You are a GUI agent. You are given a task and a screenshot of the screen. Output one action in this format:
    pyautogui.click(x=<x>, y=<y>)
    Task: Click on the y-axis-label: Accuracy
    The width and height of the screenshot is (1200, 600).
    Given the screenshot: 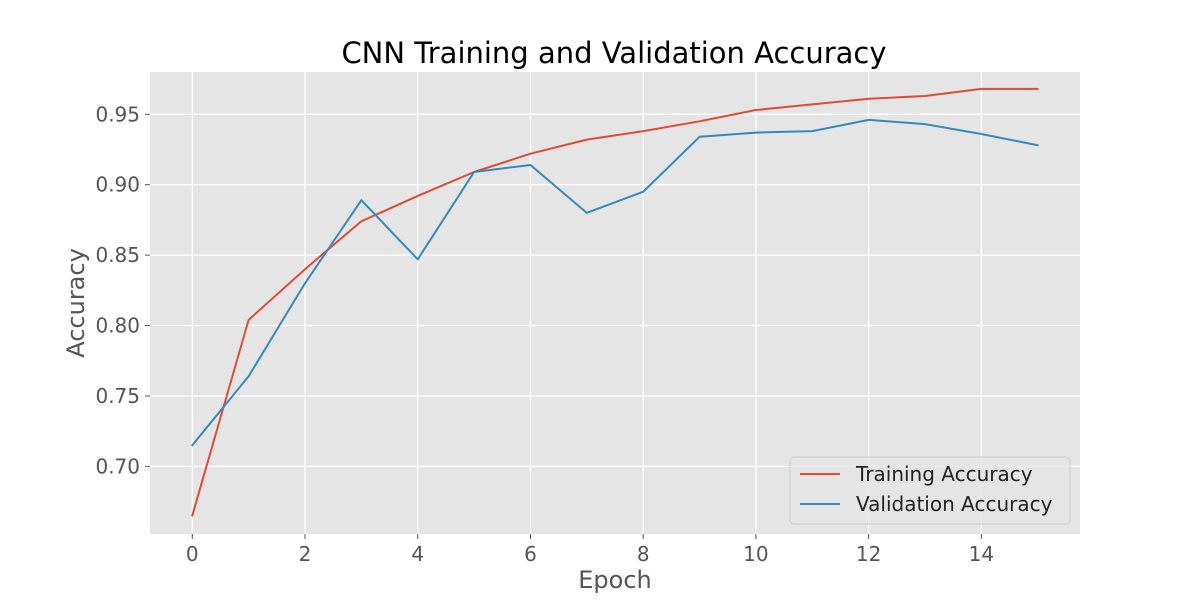 What is the action you would take?
    pyautogui.click(x=76, y=303)
    